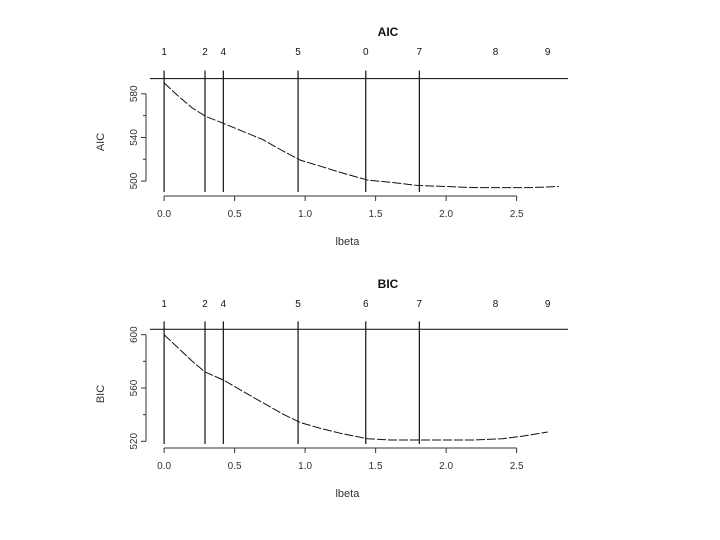  Describe the element at coordinates (134, 441) in the screenshot. I see `bic-y-tick-label: 520` at that location.